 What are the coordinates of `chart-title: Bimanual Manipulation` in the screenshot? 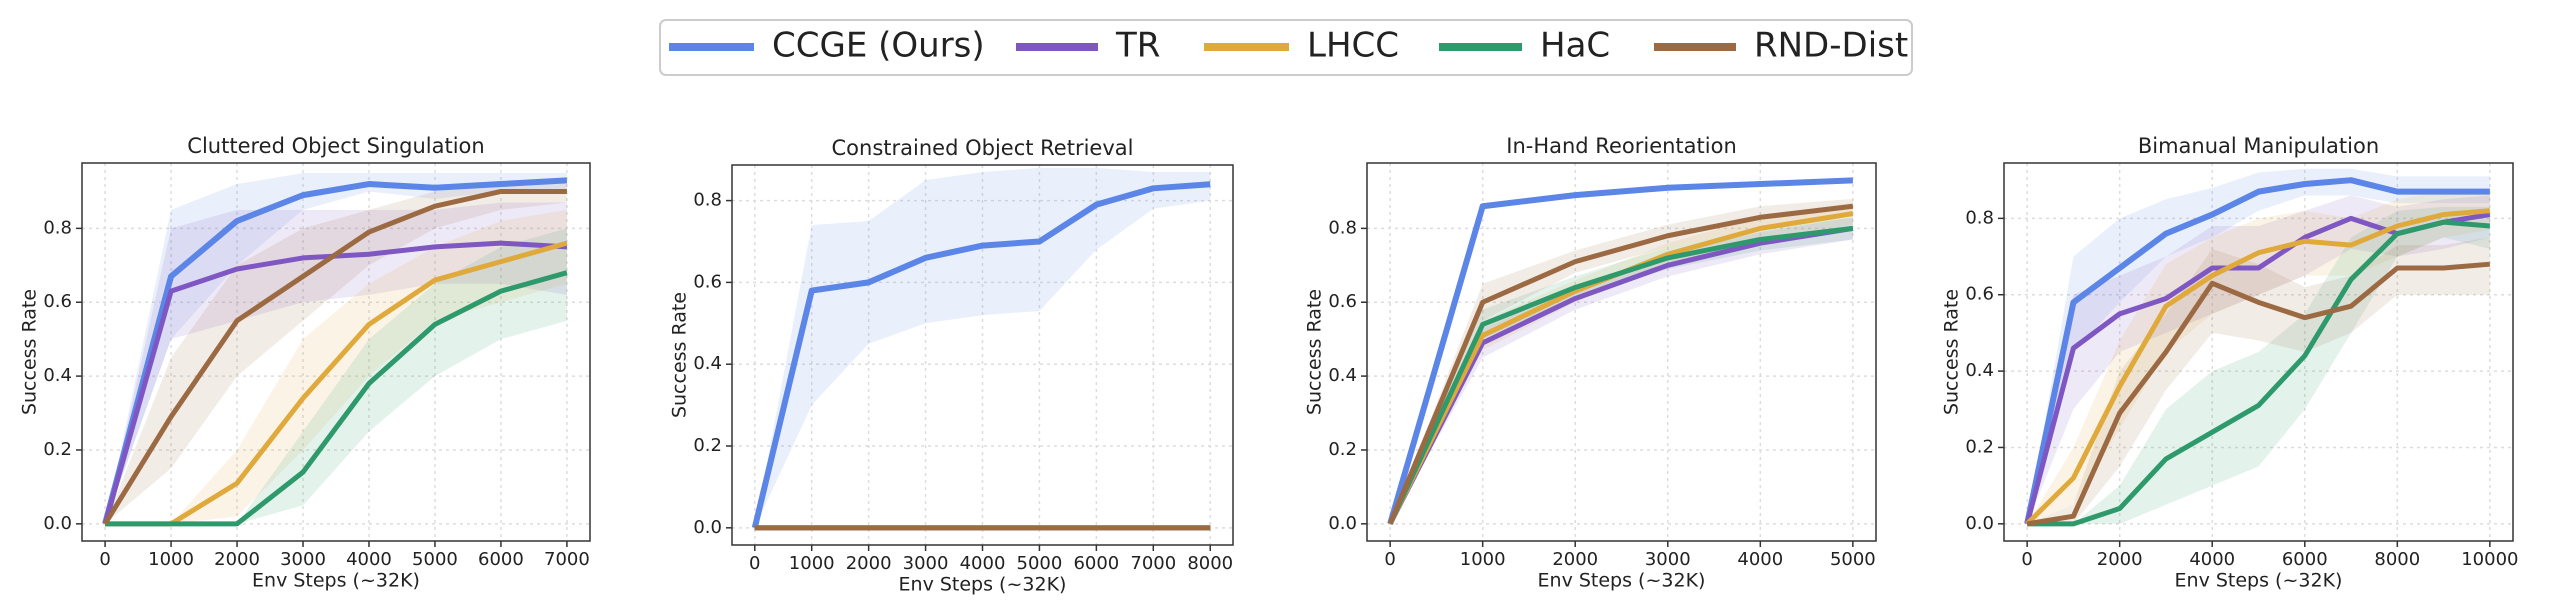 It's located at (2258, 146).